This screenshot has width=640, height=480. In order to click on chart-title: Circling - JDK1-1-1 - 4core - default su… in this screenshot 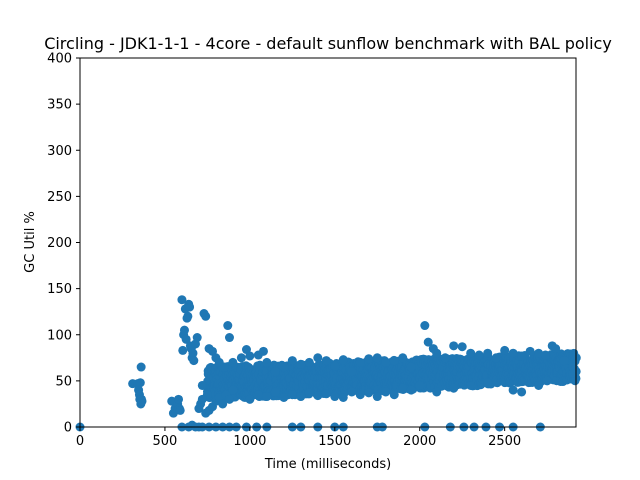, I will do `click(328, 43)`.